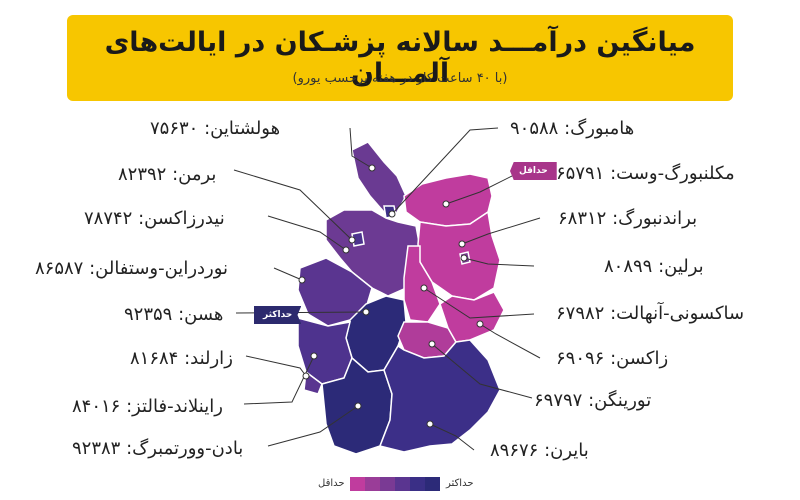 This screenshot has height=500, width=800. I want to click on state-schleswig-holstein, so click(379, 178).